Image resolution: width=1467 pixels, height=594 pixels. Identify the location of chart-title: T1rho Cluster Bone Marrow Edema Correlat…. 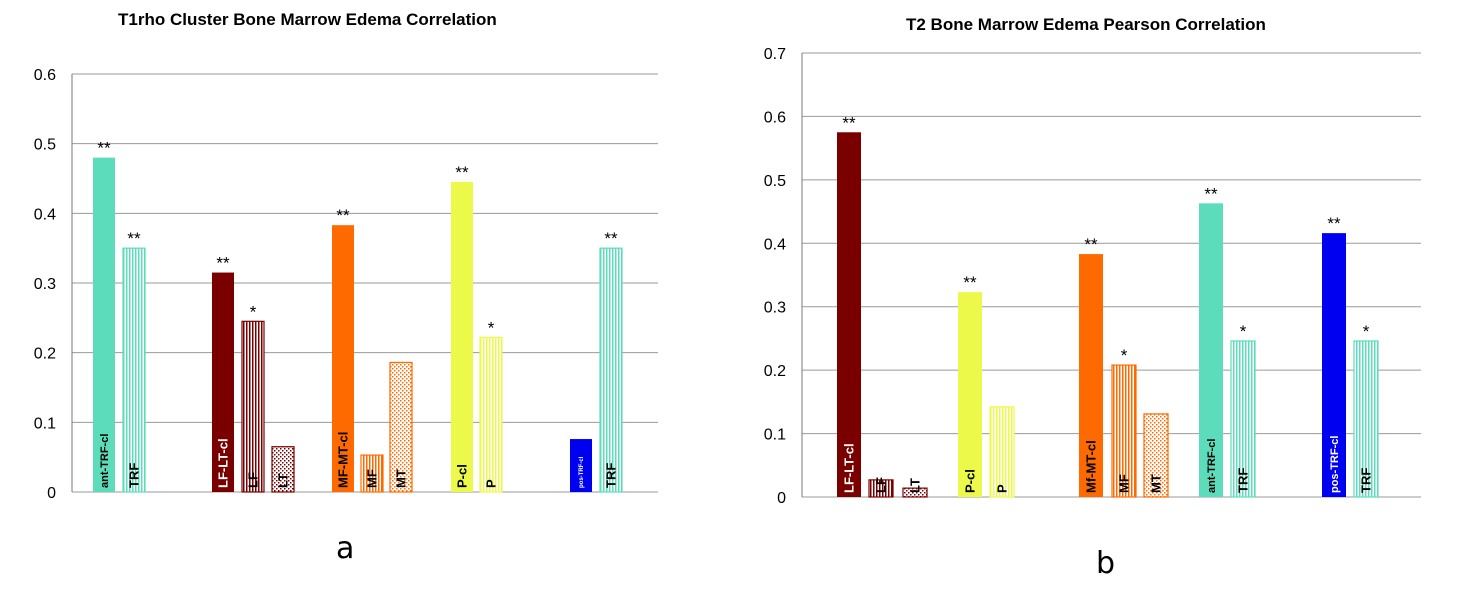
(307, 19).